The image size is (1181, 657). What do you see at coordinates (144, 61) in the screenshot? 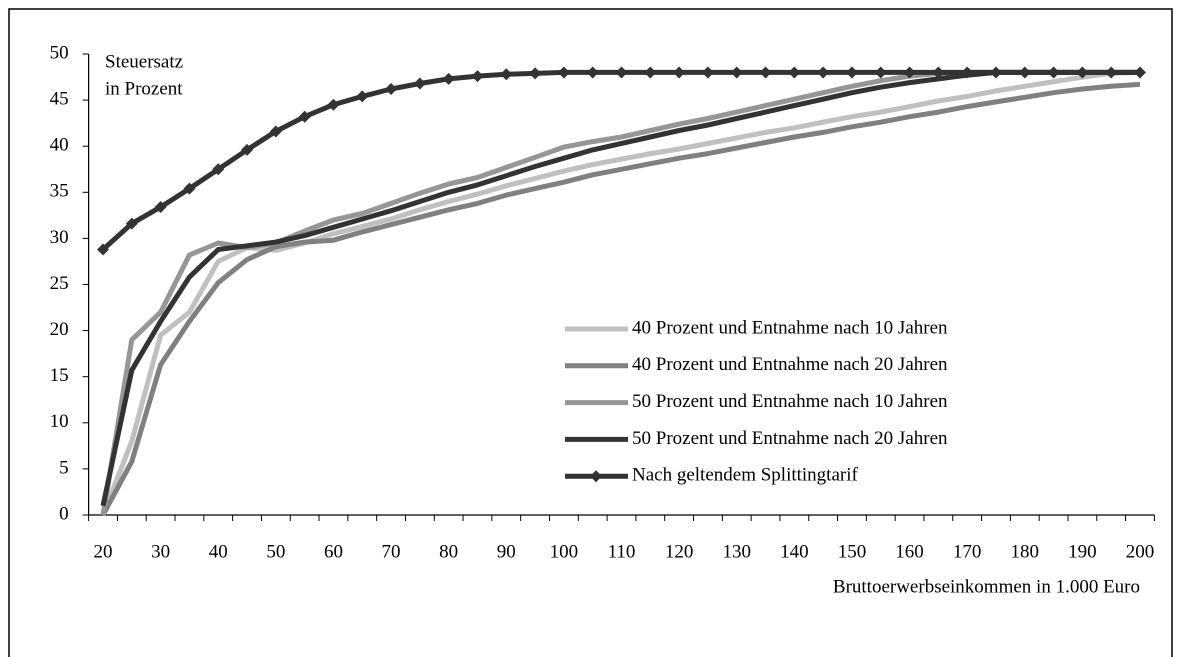
I see `y-axis-label: Steuersatz` at bounding box center [144, 61].